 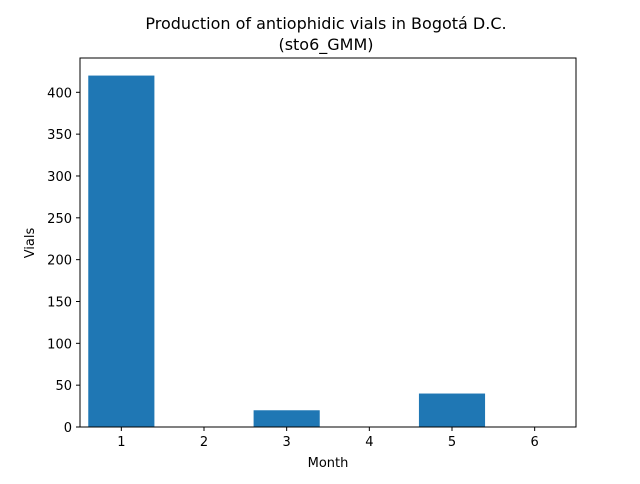 I want to click on y-tick-label: 300, so click(x=59, y=177).